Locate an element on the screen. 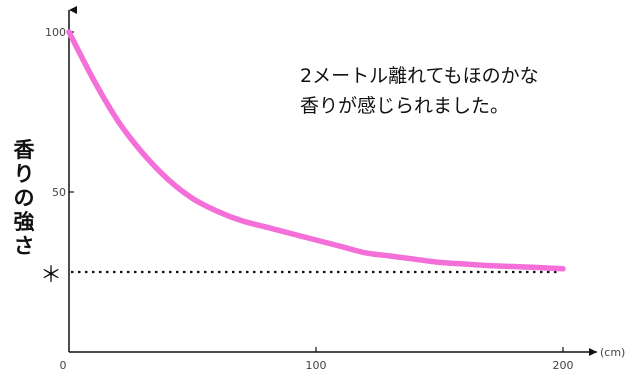 Image resolution: width=637 pixels, height=378 pixels. x-axis-ticks: 0 100 200 is located at coordinates (317, 359).